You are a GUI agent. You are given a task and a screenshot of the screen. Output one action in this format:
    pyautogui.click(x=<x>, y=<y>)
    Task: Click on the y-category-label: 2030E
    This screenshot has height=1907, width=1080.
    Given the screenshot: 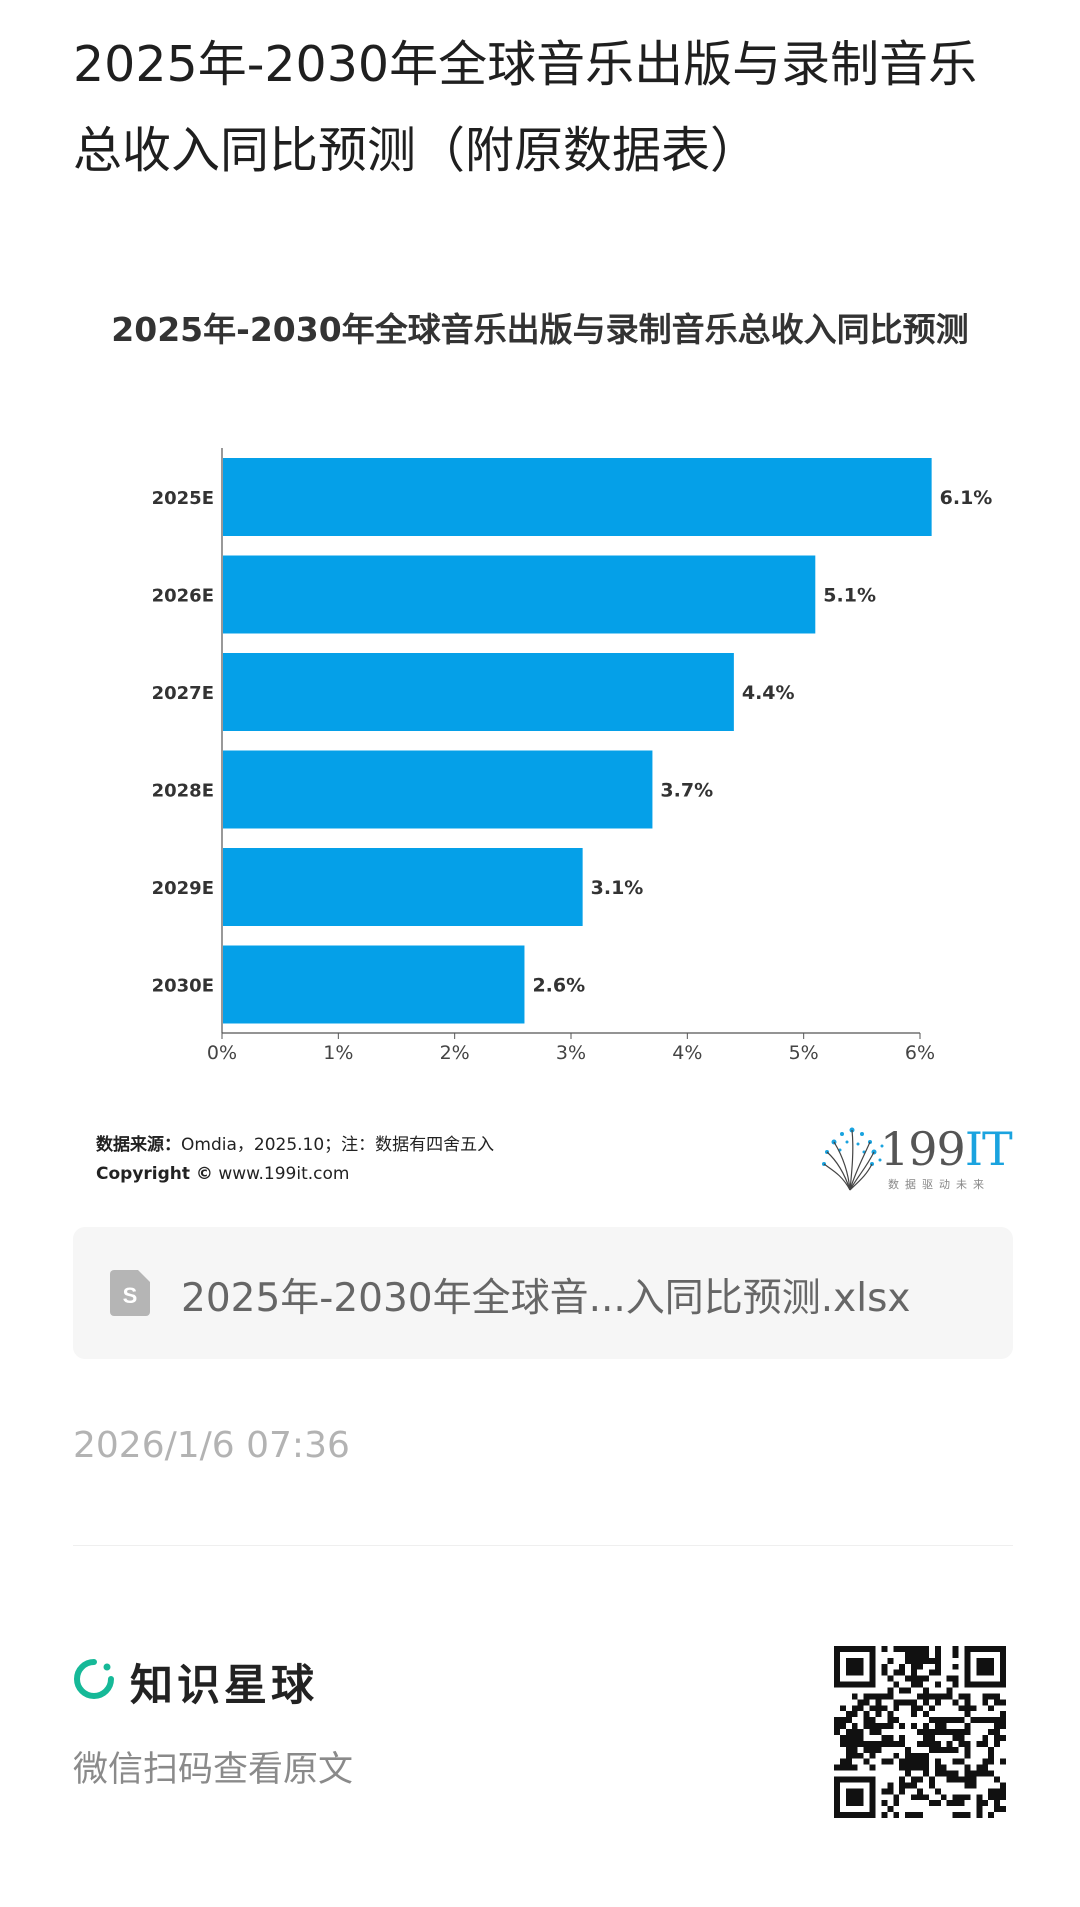 What is the action you would take?
    pyautogui.click(x=183, y=986)
    